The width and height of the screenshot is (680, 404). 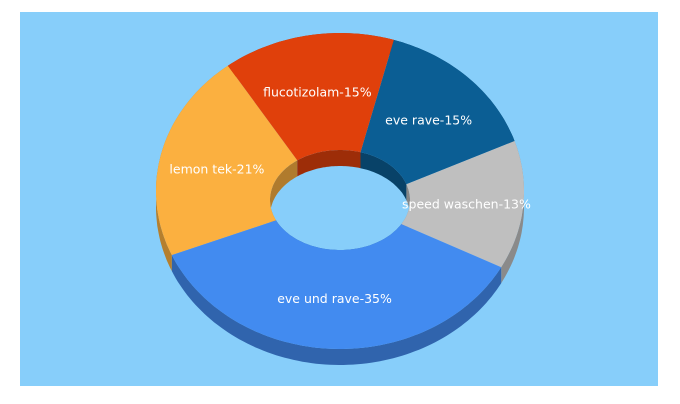 What do you see at coordinates (334, 298) in the screenshot?
I see `slice-label: eve und rave-35%` at bounding box center [334, 298].